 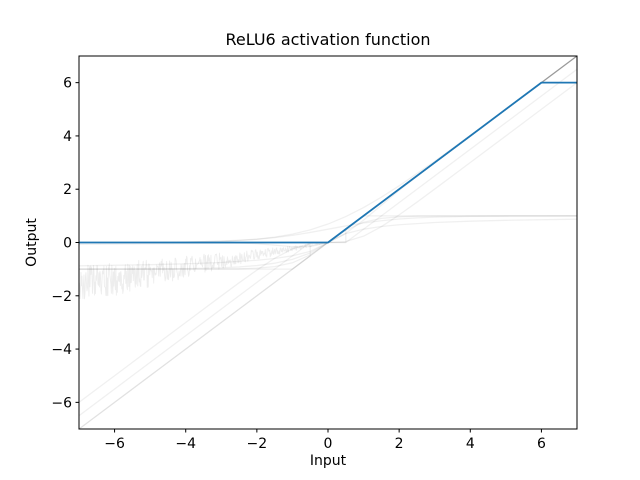 What do you see at coordinates (204, 271) in the screenshot?
I see `bg-curve-rrelu_negative_noise` at bounding box center [204, 271].